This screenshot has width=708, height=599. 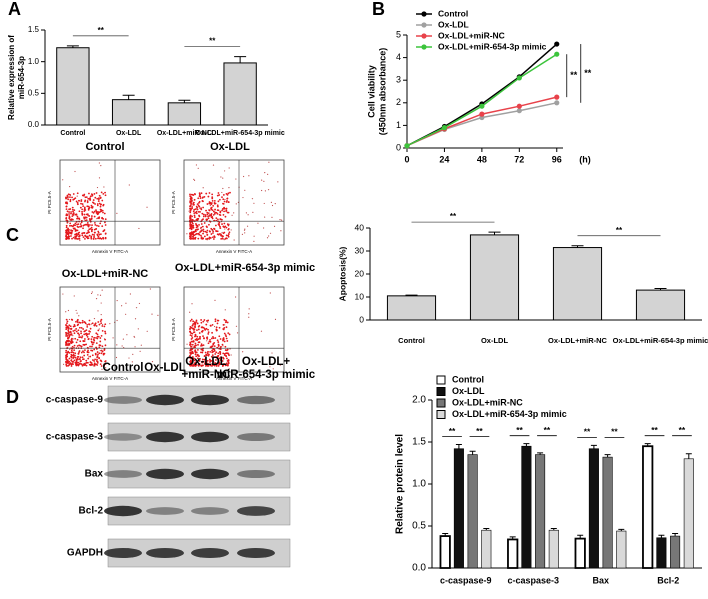 I want to click on legend-label: Ox-LDL+miR-654-3p mimic, so click(x=509, y=414).